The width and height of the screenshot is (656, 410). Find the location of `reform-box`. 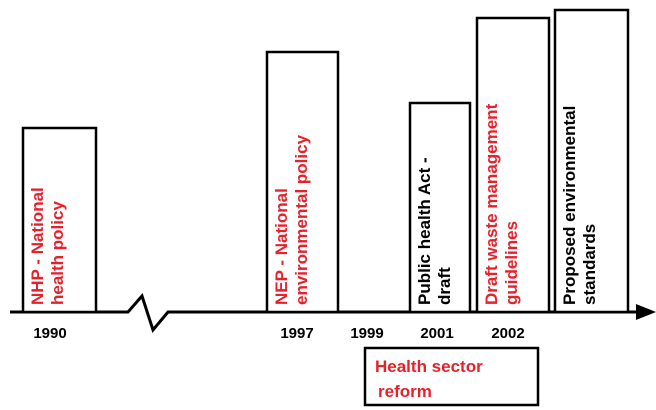

reform-box is located at coordinates (451, 376).